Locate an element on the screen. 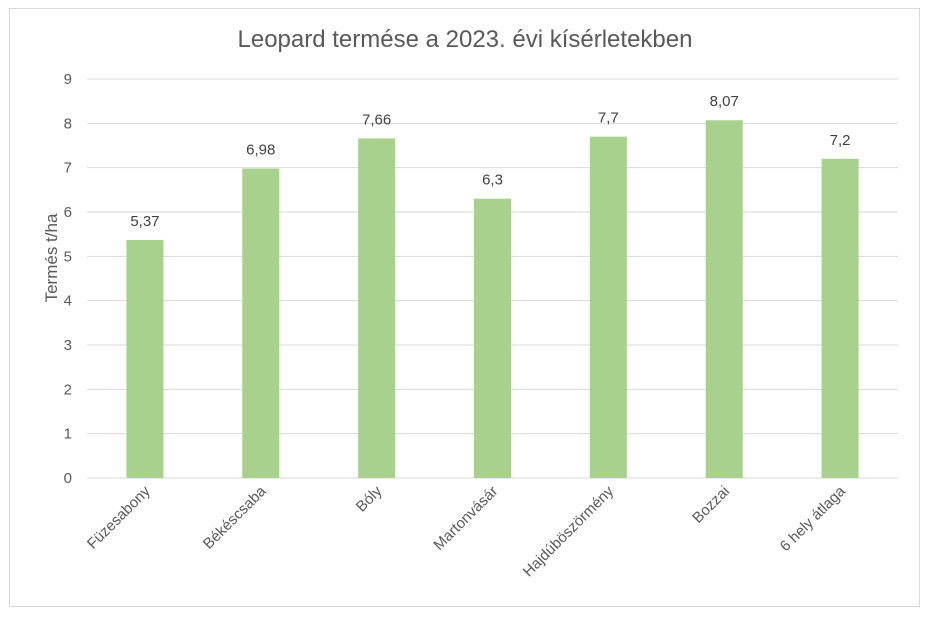 The image size is (931, 619). y-tick-label: 3 is located at coordinates (68, 345).